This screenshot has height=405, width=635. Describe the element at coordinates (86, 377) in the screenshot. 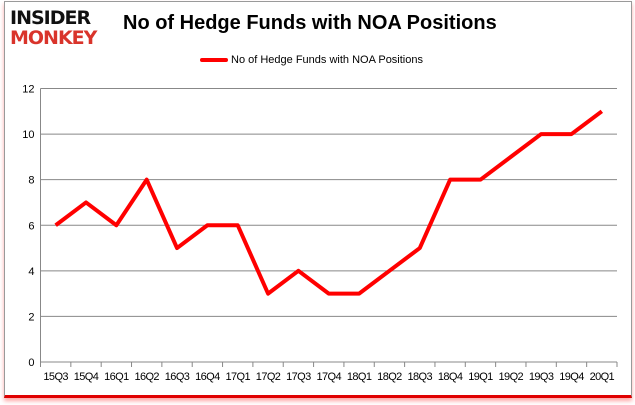

I see `x-tick-label: 15Q4` at that location.